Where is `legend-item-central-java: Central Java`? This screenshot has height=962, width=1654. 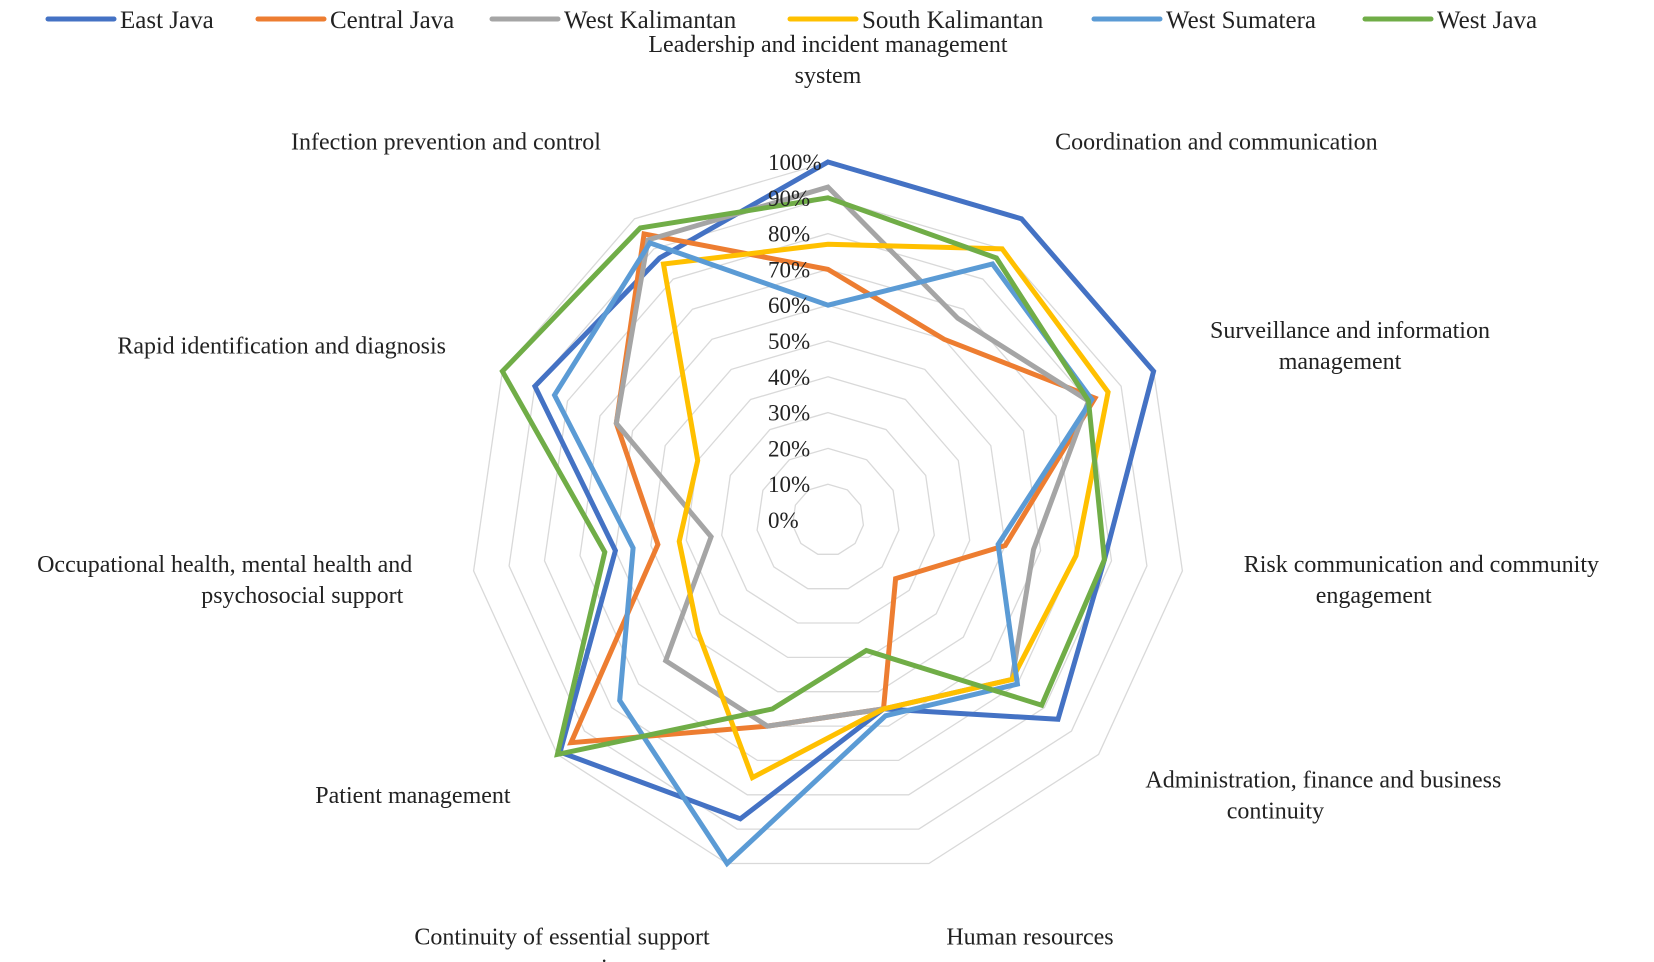 legend-item-central-java: Central Java is located at coordinates (354, 20).